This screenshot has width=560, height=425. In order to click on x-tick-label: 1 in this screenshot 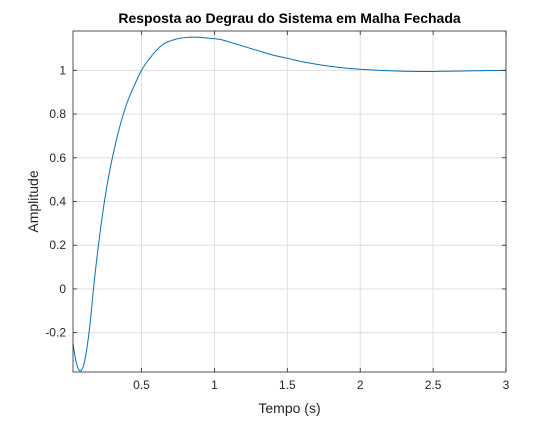, I will do `click(214, 385)`.